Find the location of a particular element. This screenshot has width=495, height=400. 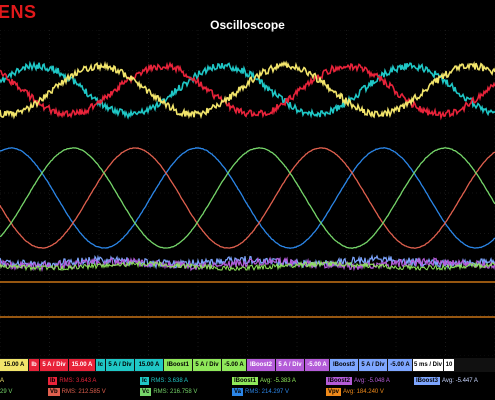

meas-iboost3: IBoost3 Avg: -5.447 A is located at coordinates (446, 381).